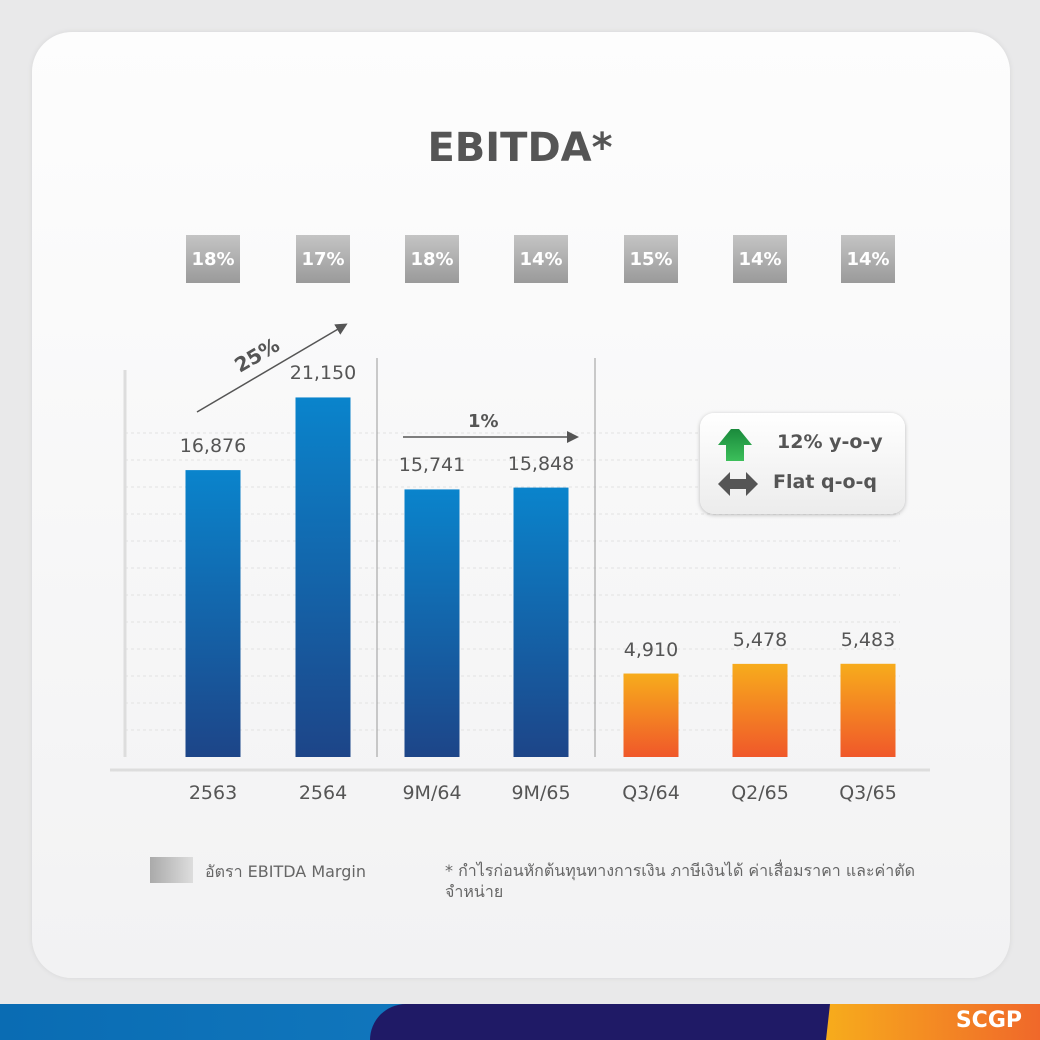 The height and width of the screenshot is (1040, 1040). I want to click on bar-Q3/64, so click(651, 715).